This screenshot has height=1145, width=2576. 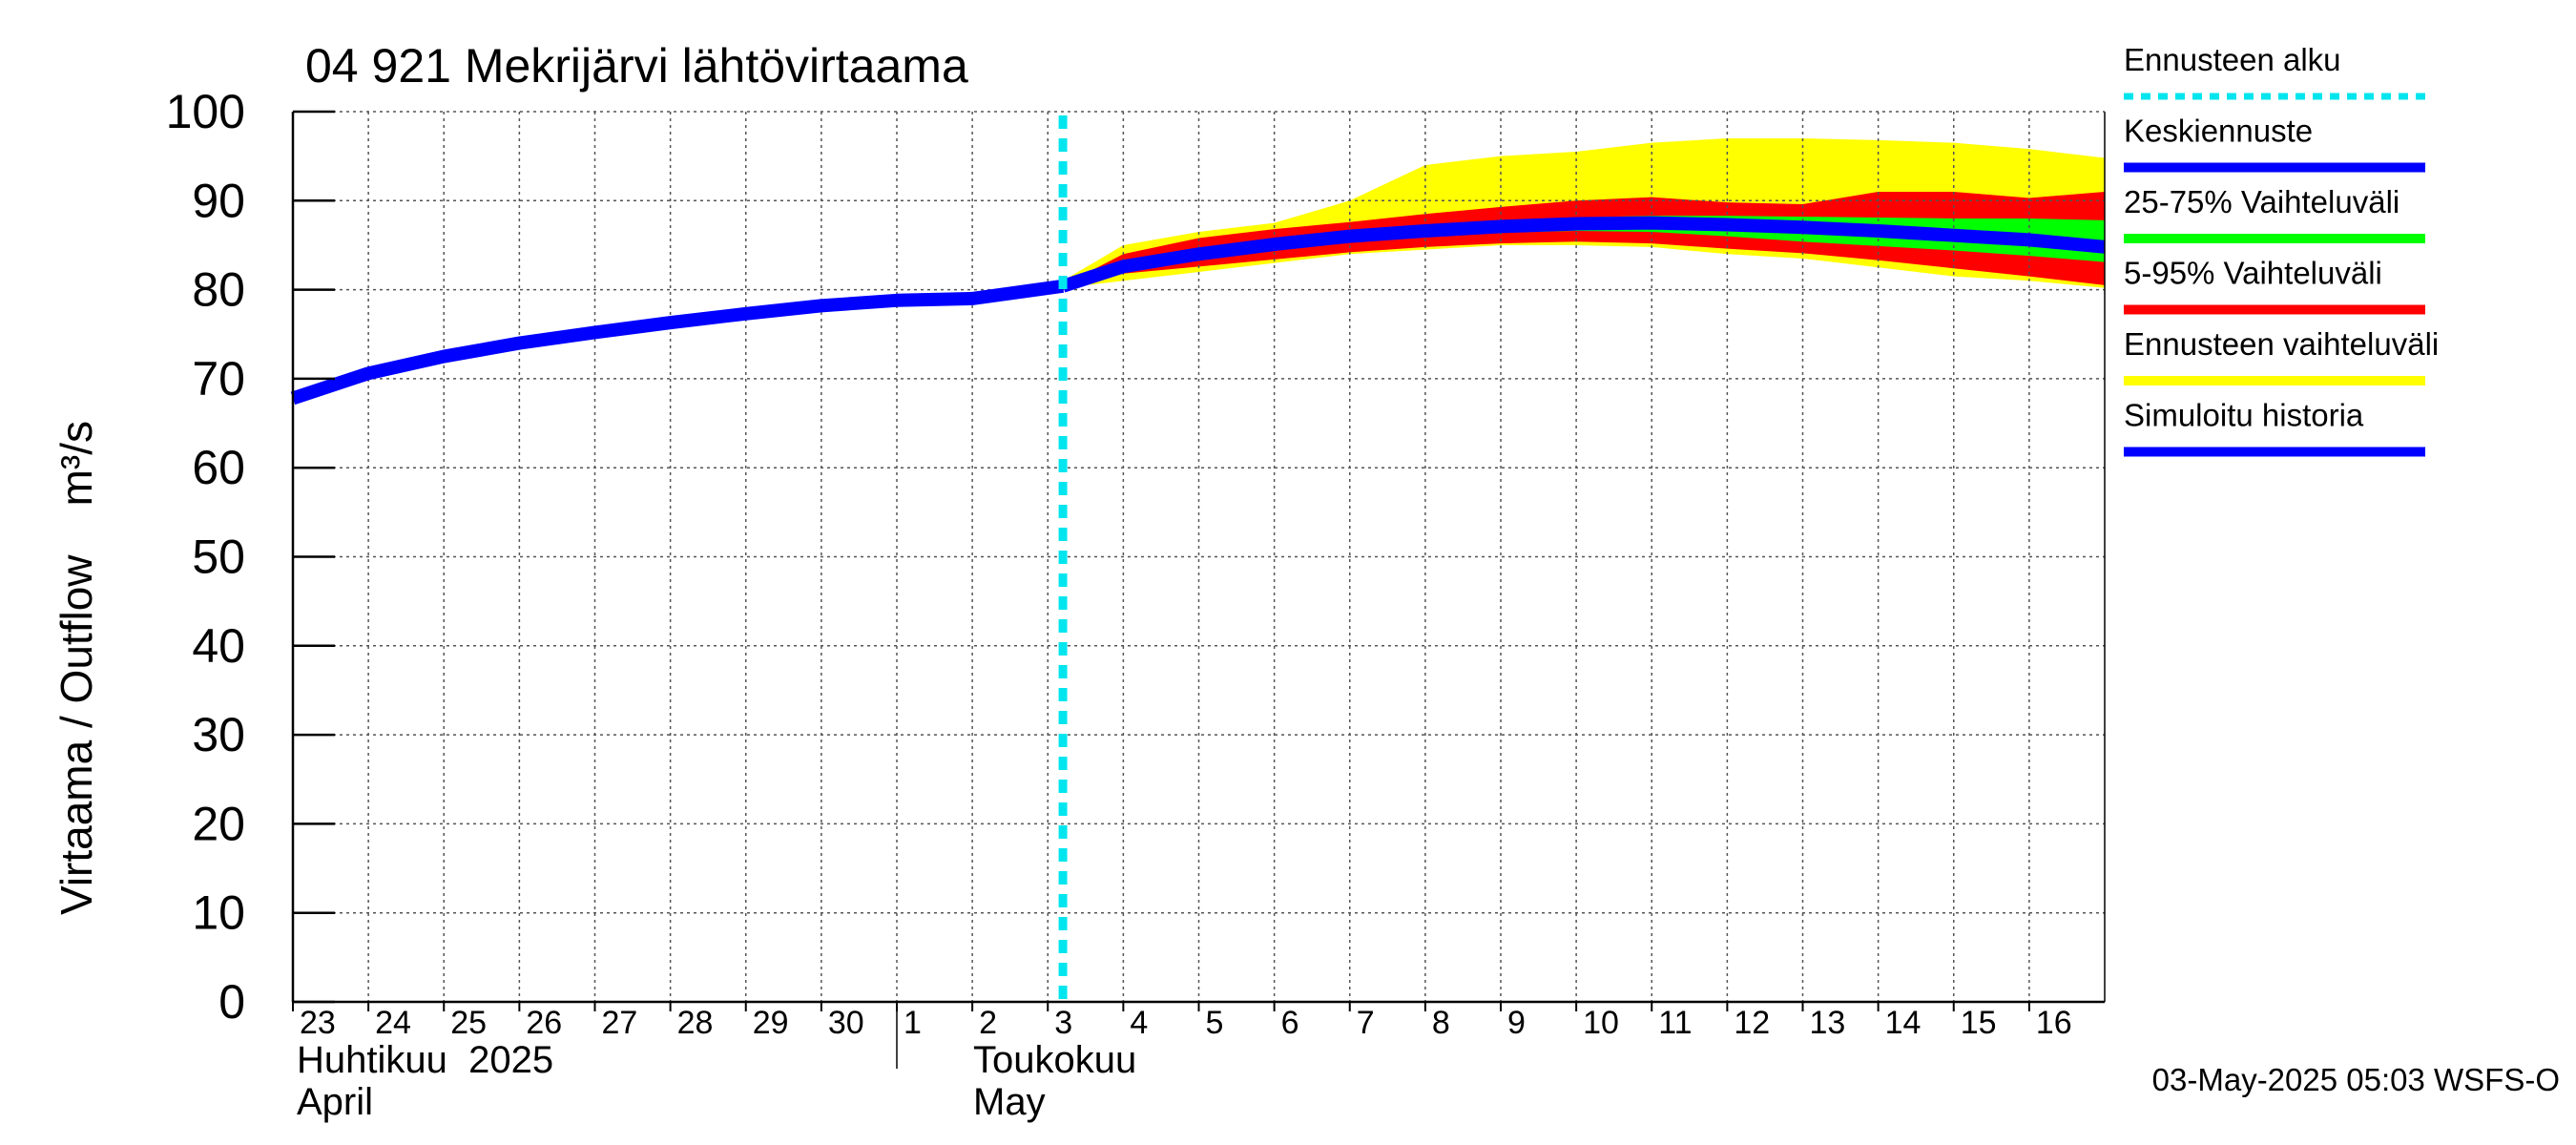 I want to click on x-tick-label: 7, so click(x=1366, y=1023).